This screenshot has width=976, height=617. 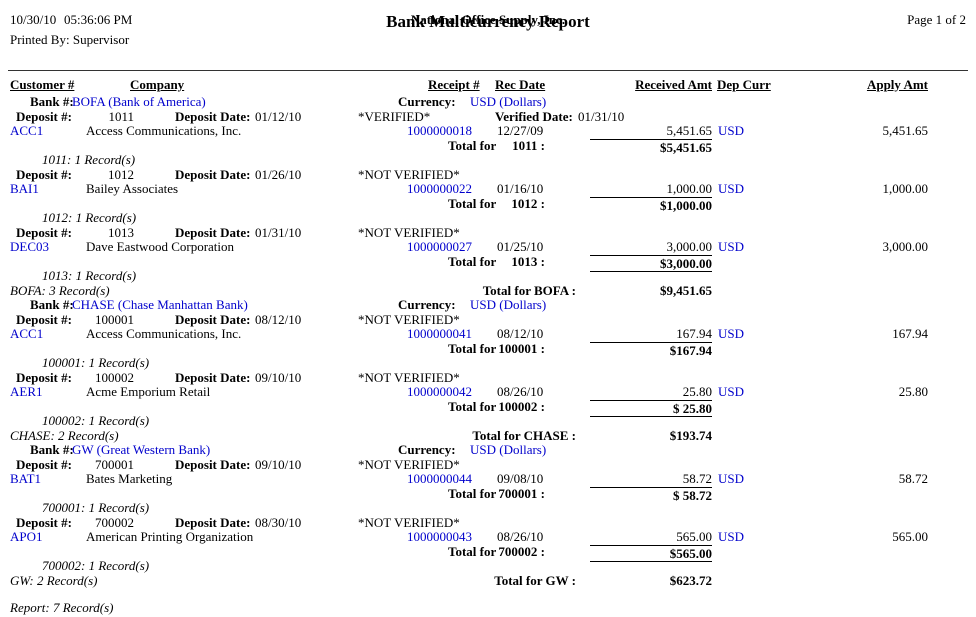 I want to click on customer-link: DEC03, so click(x=29, y=246).